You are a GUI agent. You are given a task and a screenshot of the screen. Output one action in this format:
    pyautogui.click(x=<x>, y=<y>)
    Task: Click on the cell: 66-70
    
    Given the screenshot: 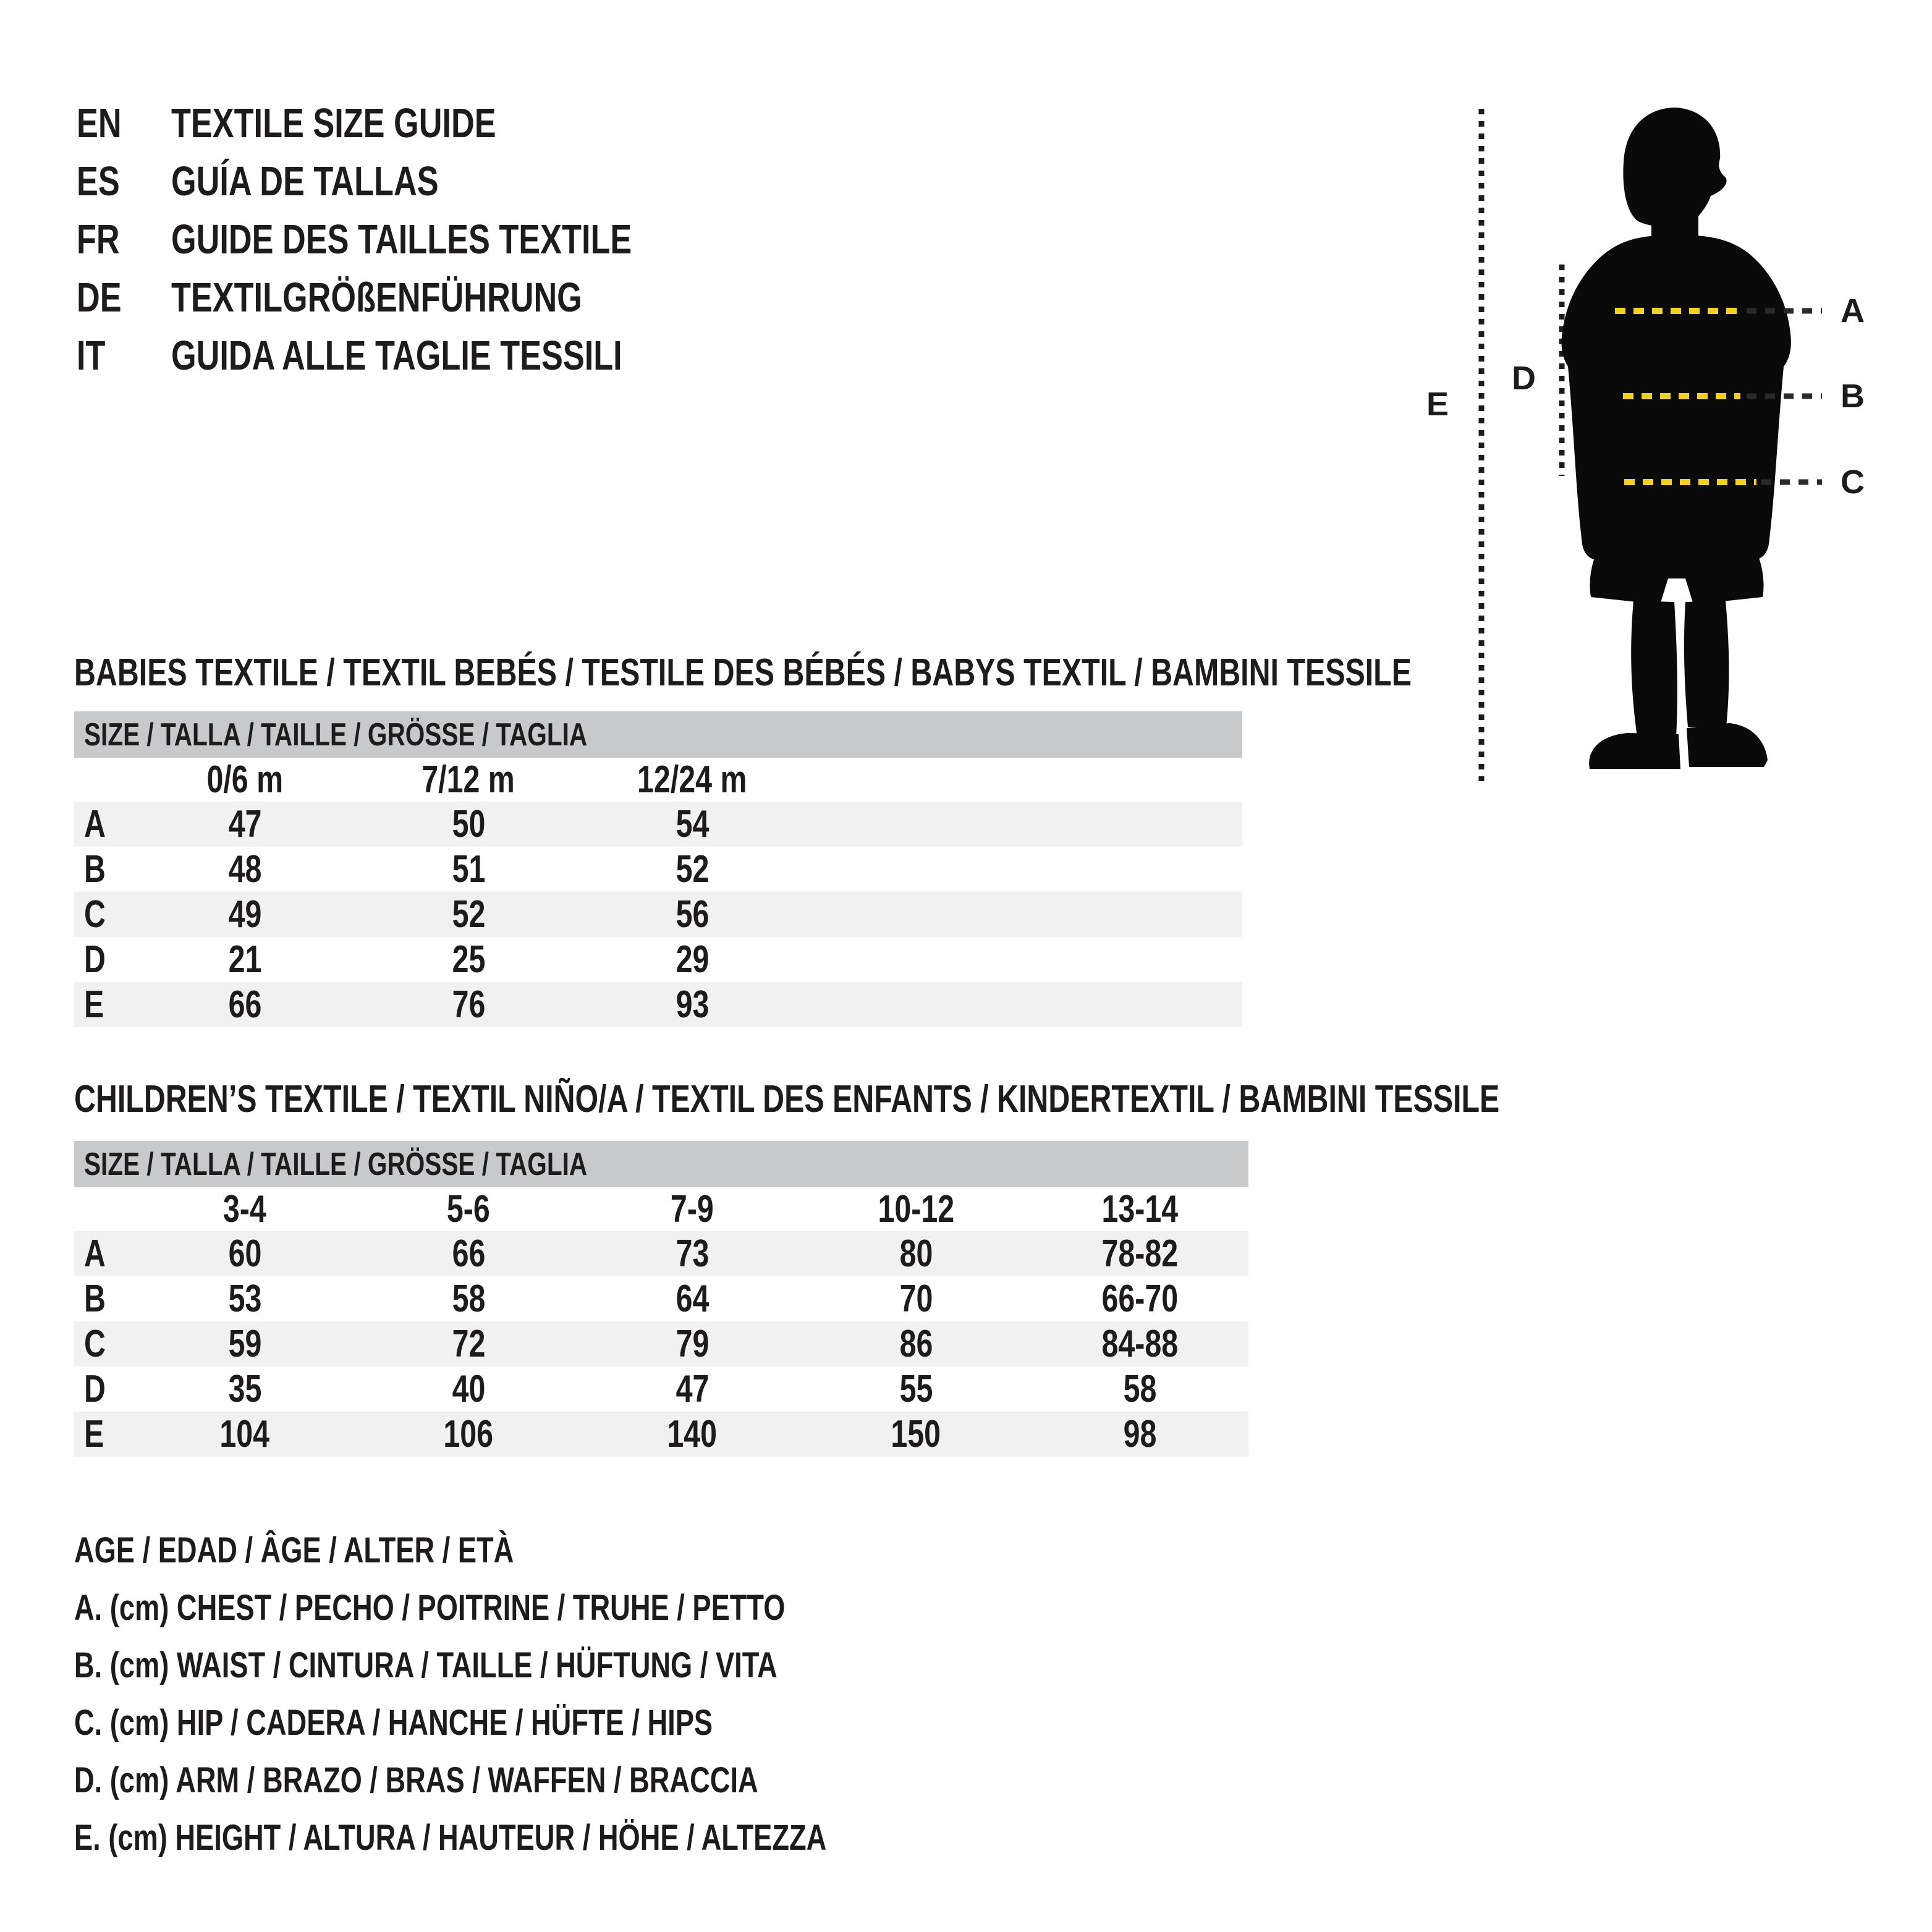 What is the action you would take?
    pyautogui.click(x=1140, y=1299)
    